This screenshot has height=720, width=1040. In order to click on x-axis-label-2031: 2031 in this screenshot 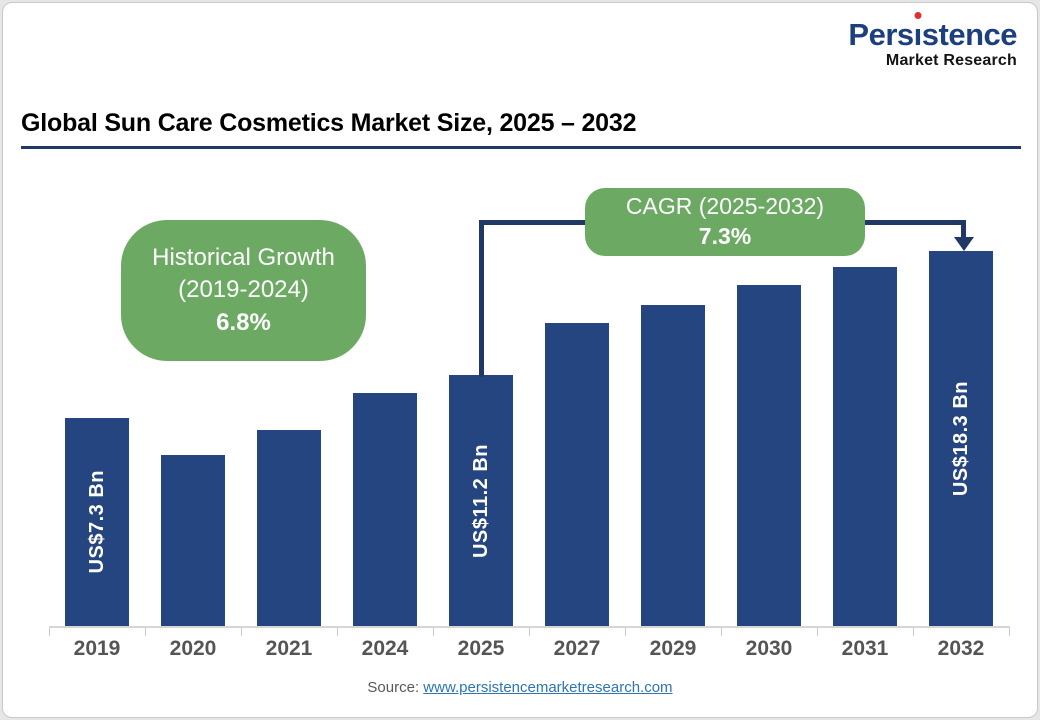, I will do `click(865, 648)`.